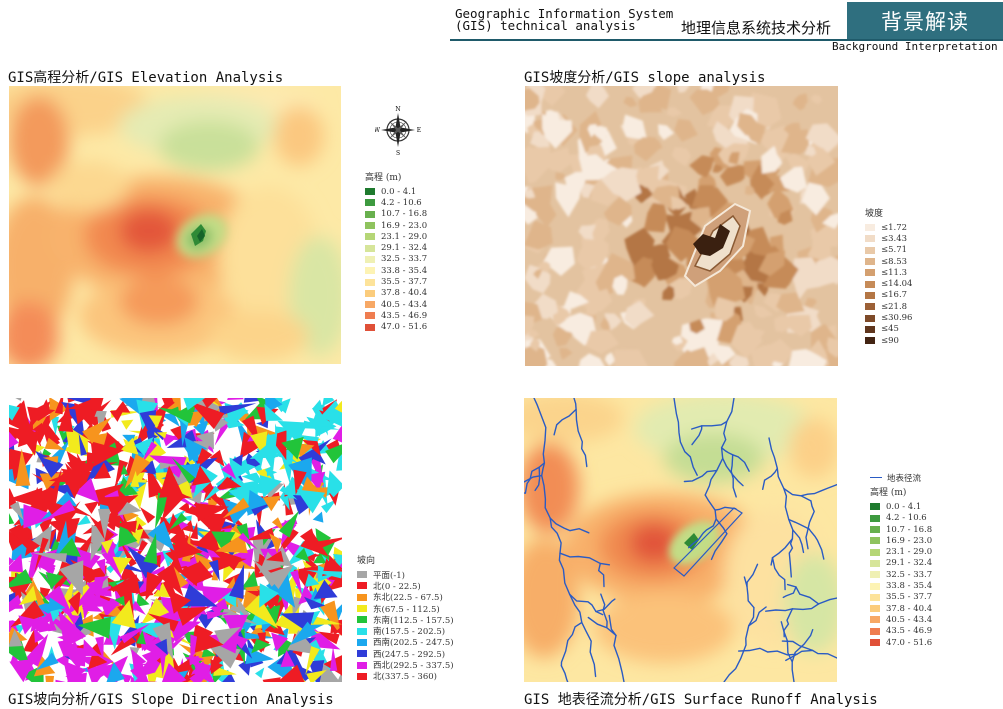 This screenshot has height=709, width=1003. I want to click on legend-item: 4.2 - 10.6, so click(901, 518).